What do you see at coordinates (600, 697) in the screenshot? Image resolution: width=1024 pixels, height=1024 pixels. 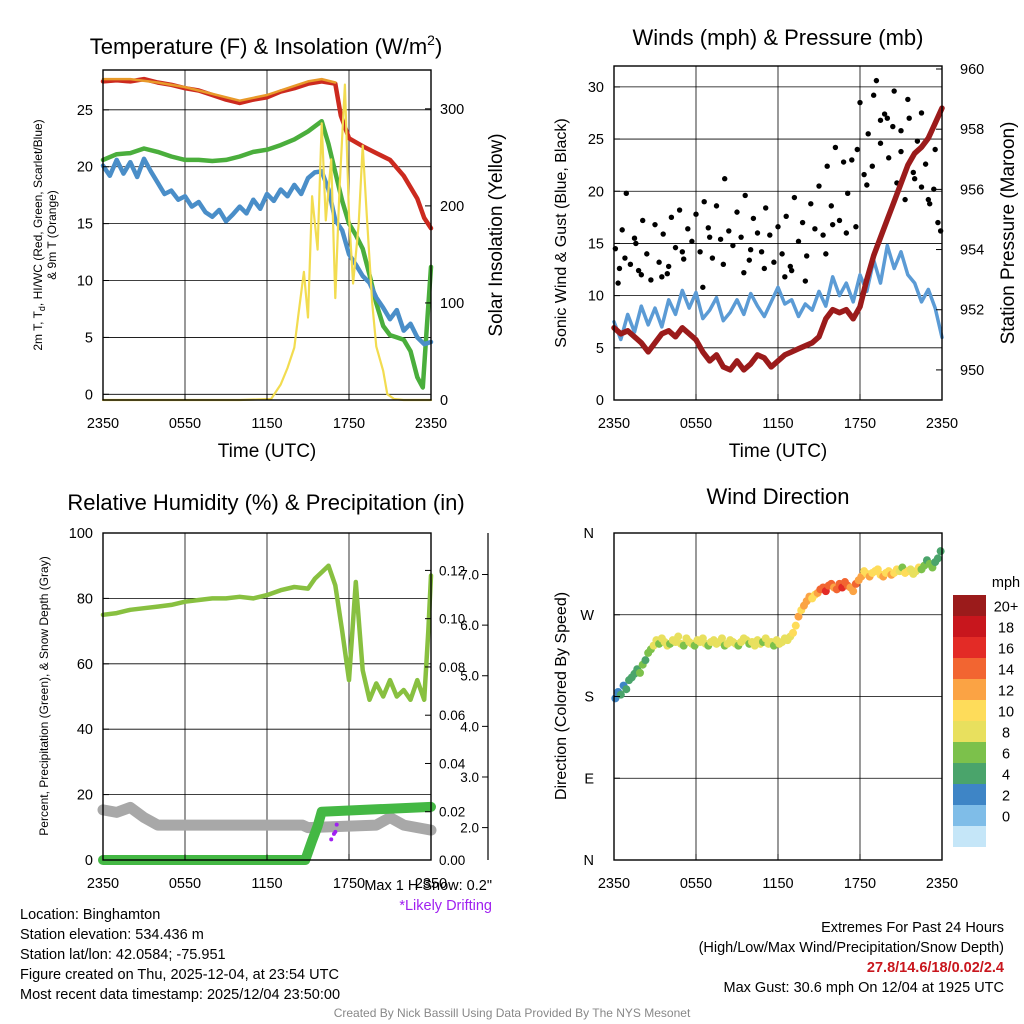 I see `direction-y-ticks: N E S W N` at bounding box center [600, 697].